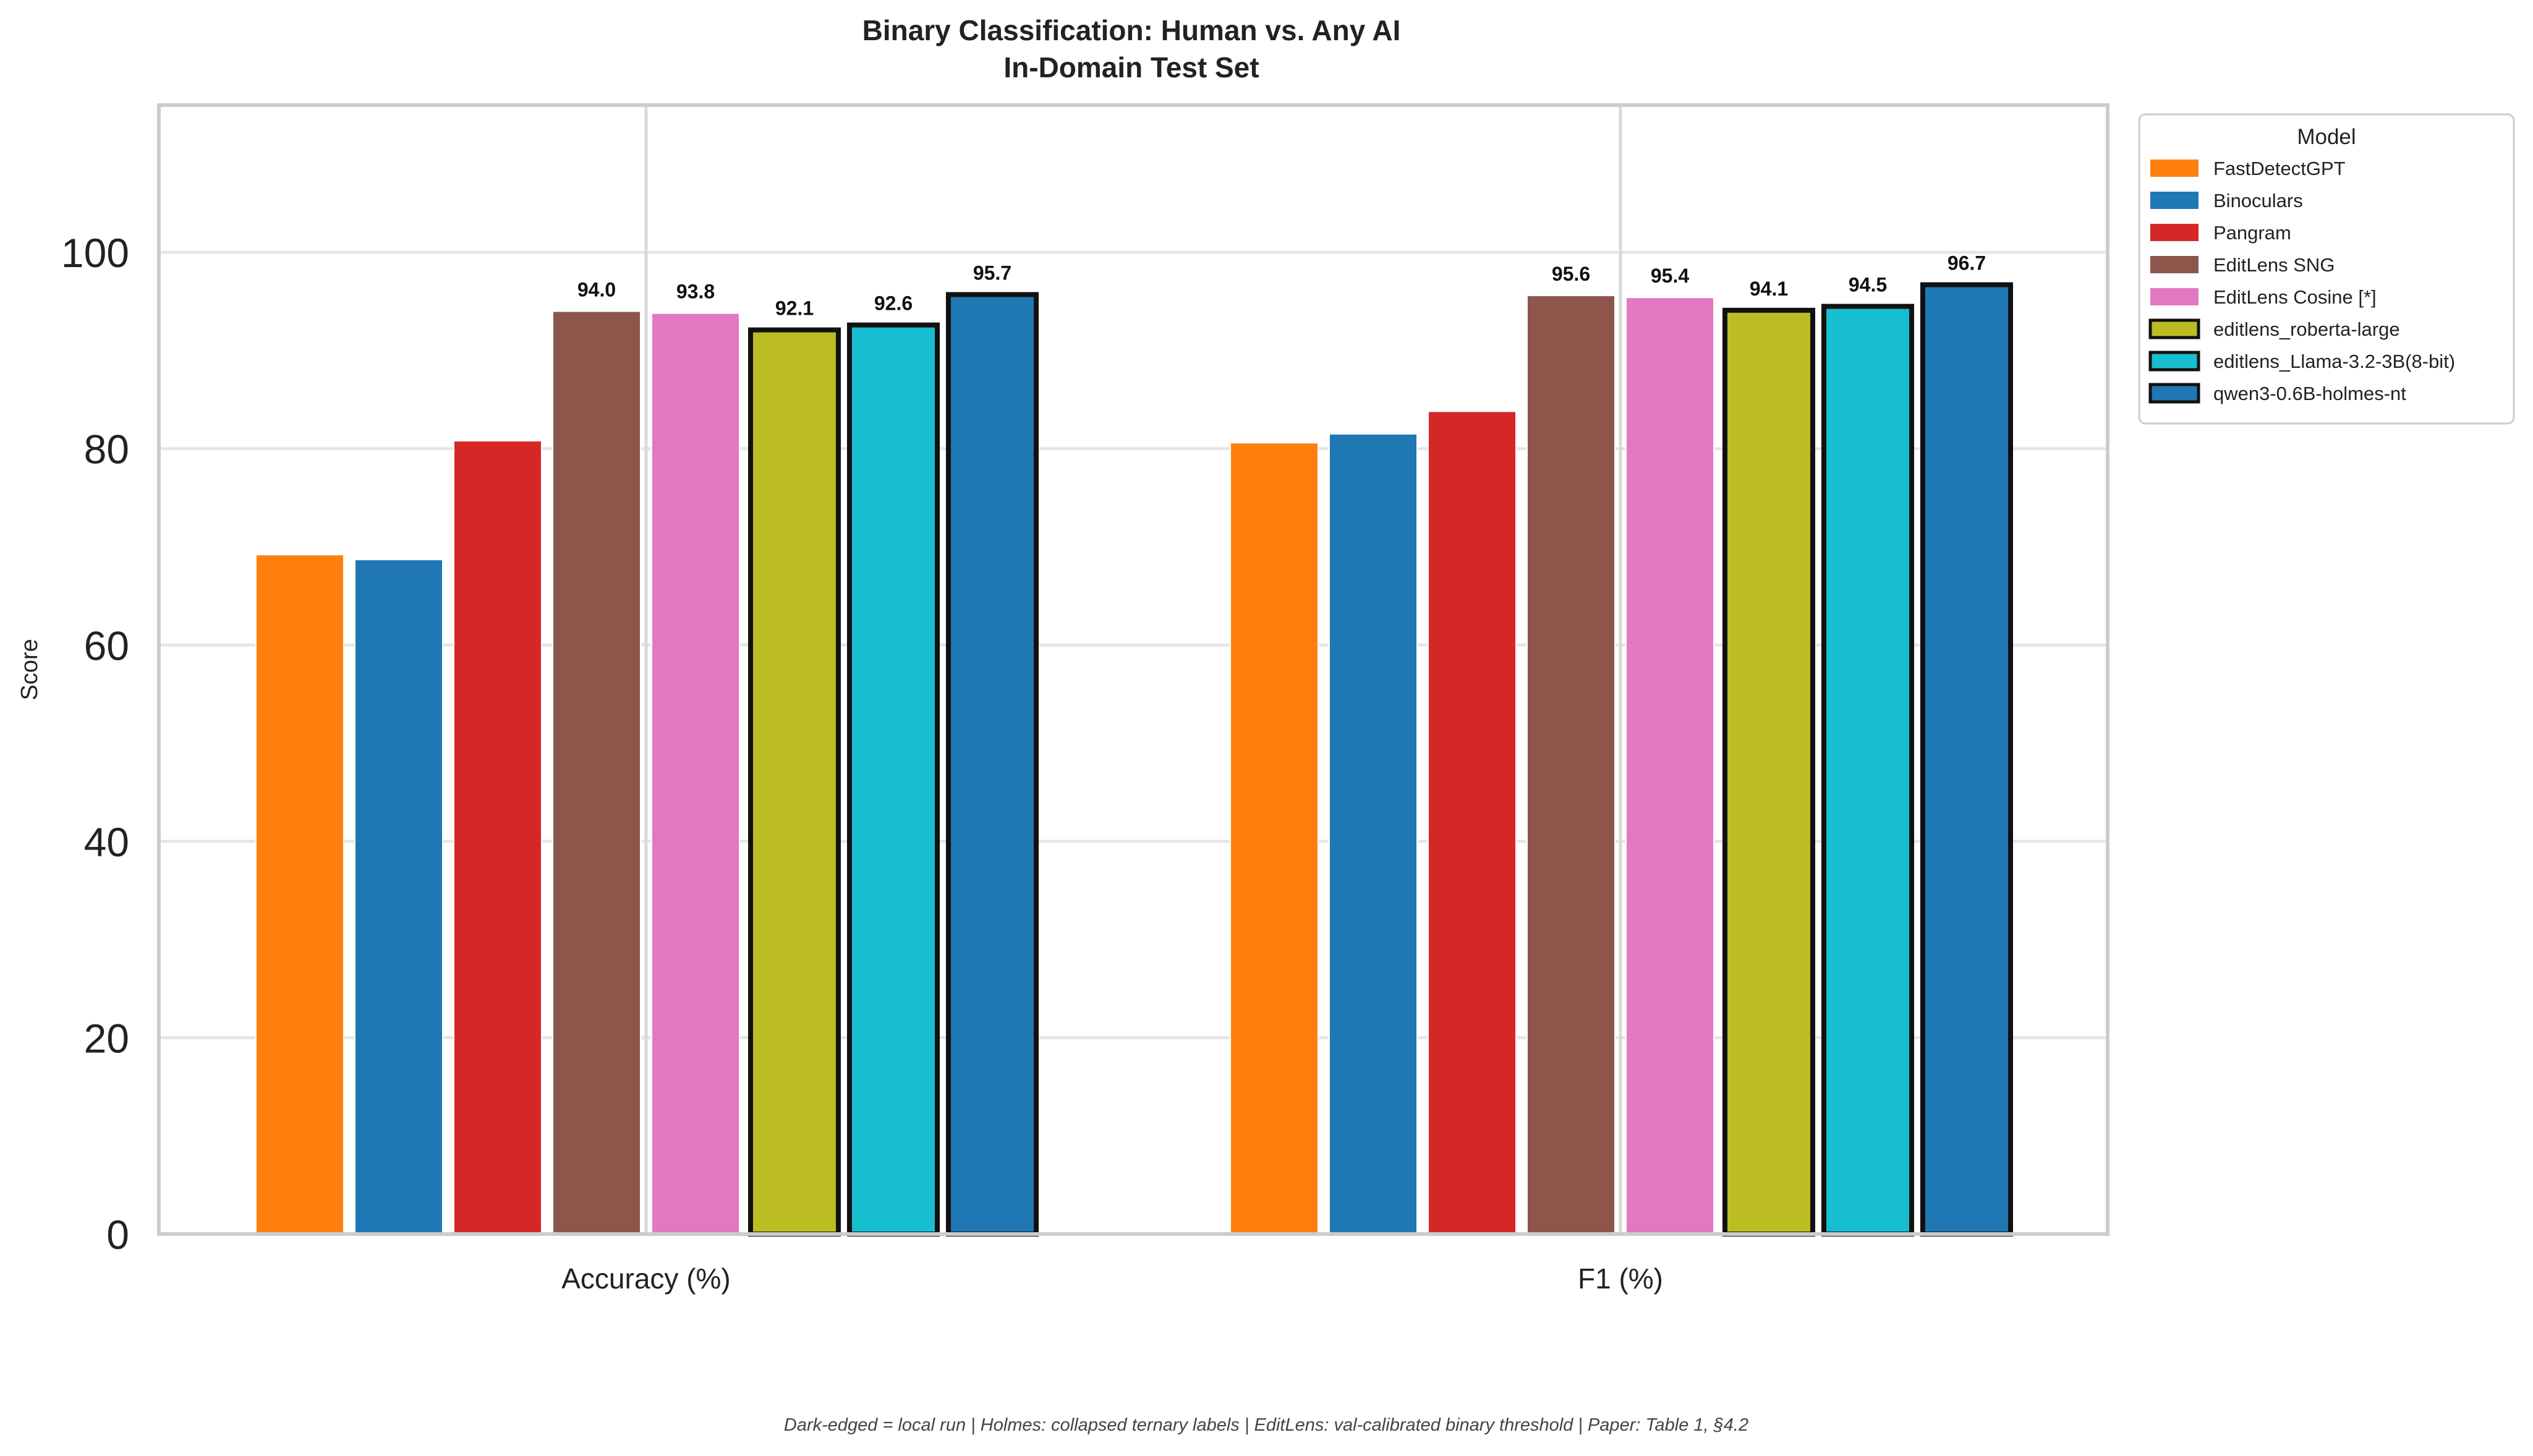 This screenshot has height=1456, width=2533. I want to click on data-label: 93.8, so click(696, 292).